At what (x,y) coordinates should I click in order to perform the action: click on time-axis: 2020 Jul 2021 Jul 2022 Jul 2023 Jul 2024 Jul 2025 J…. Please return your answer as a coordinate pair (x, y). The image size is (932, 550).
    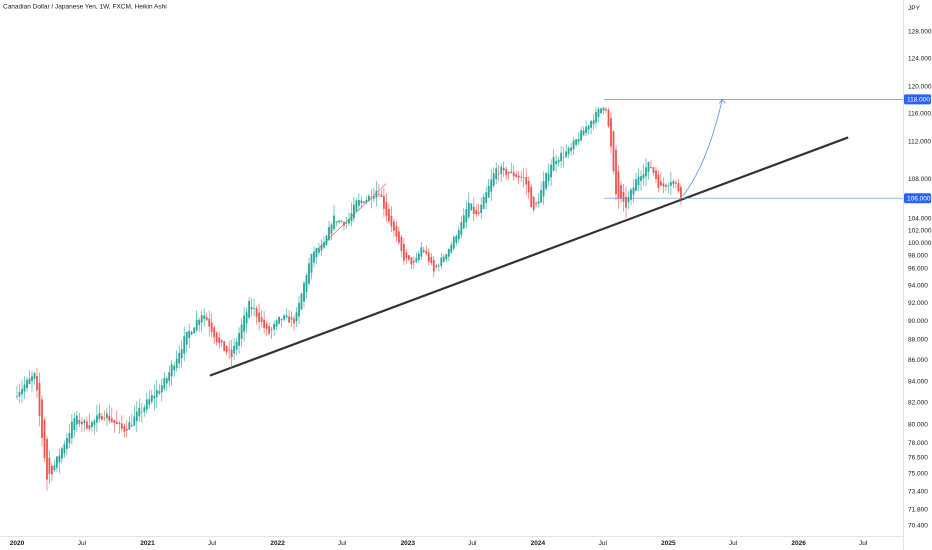
    Looking at the image, I should click on (439, 543).